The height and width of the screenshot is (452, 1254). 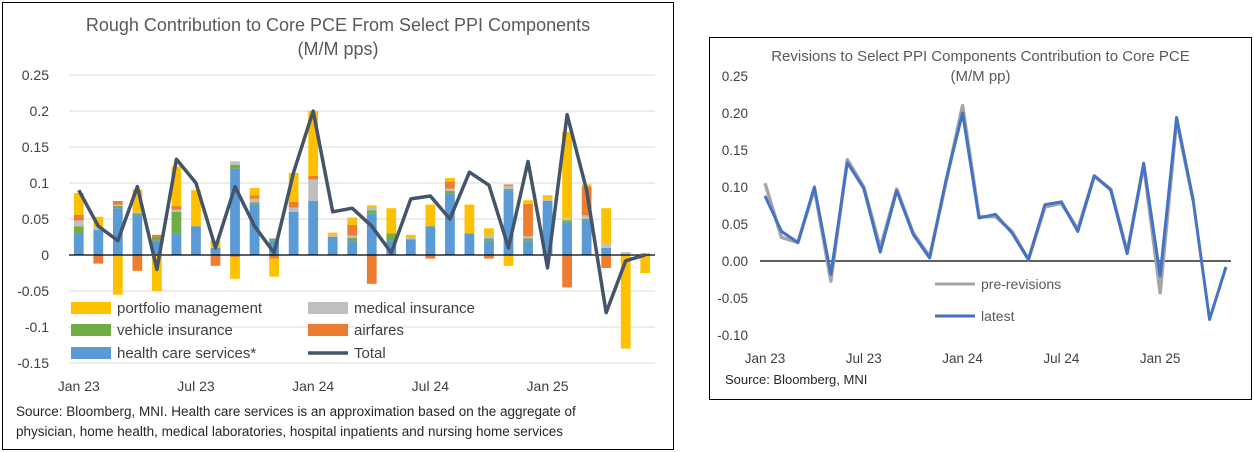 What do you see at coordinates (91, 353) in the screenshot?
I see `legend-swatch-health_care_services` at bounding box center [91, 353].